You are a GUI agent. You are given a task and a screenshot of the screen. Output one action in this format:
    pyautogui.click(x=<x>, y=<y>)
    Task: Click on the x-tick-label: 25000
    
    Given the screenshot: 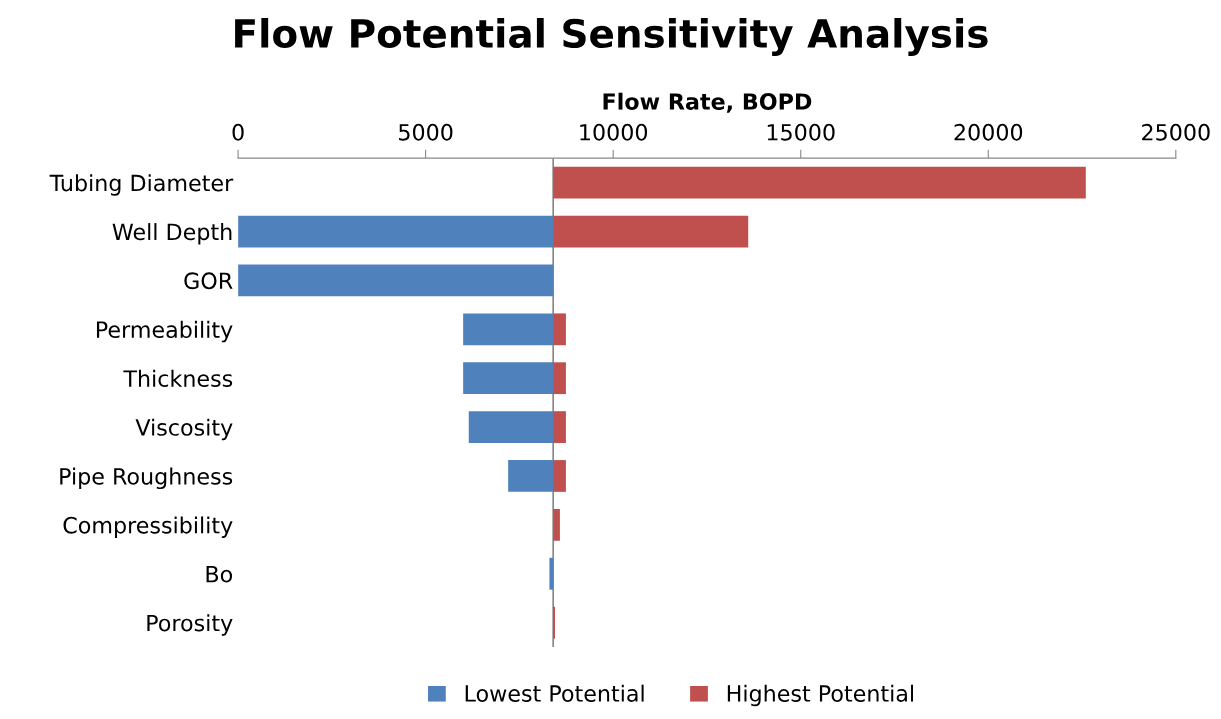 What is the action you would take?
    pyautogui.click(x=1176, y=132)
    